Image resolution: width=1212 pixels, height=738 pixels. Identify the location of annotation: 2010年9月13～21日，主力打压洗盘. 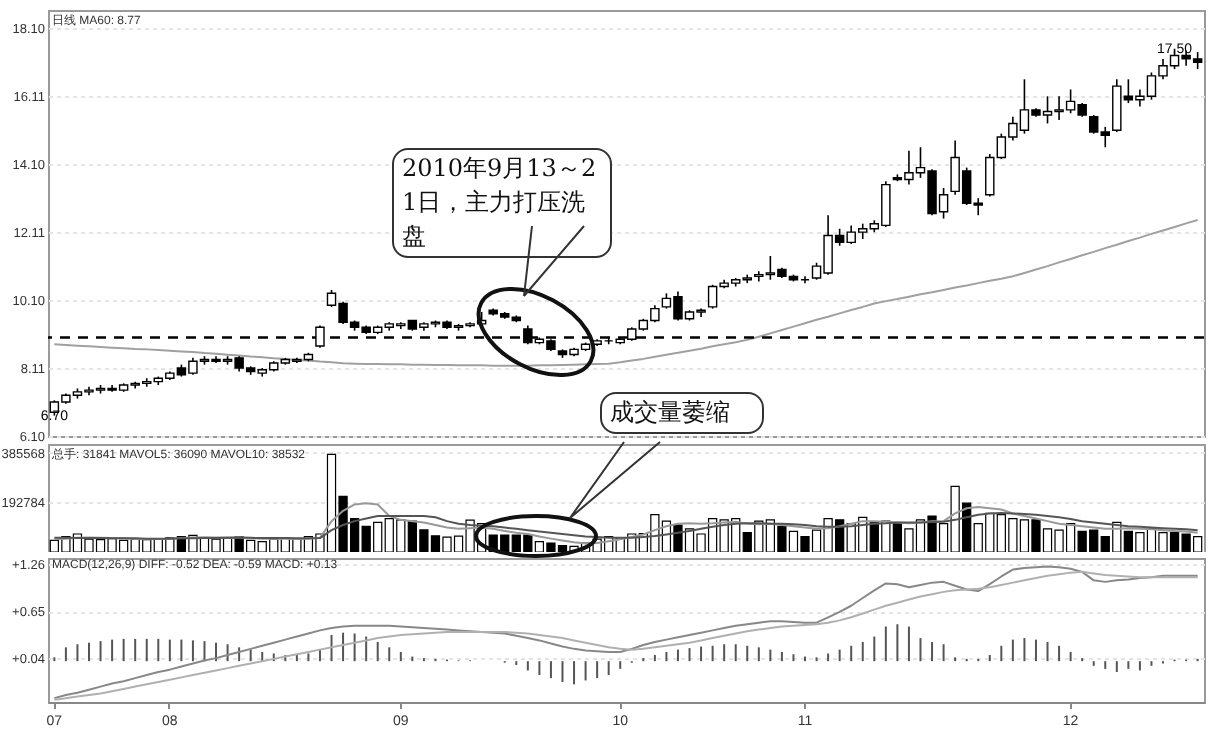
(502, 203).